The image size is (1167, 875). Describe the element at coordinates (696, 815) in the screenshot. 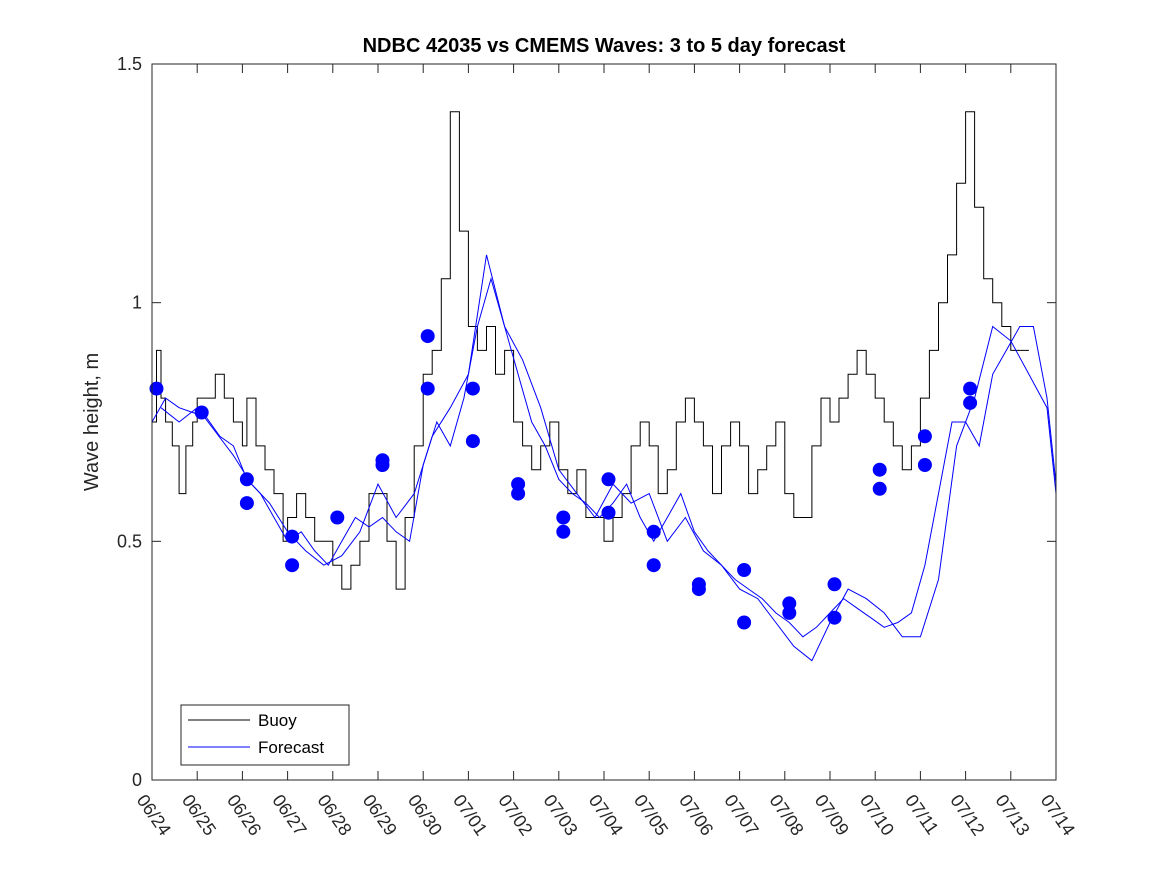

I see `x-tick-label: 07/06` at that location.